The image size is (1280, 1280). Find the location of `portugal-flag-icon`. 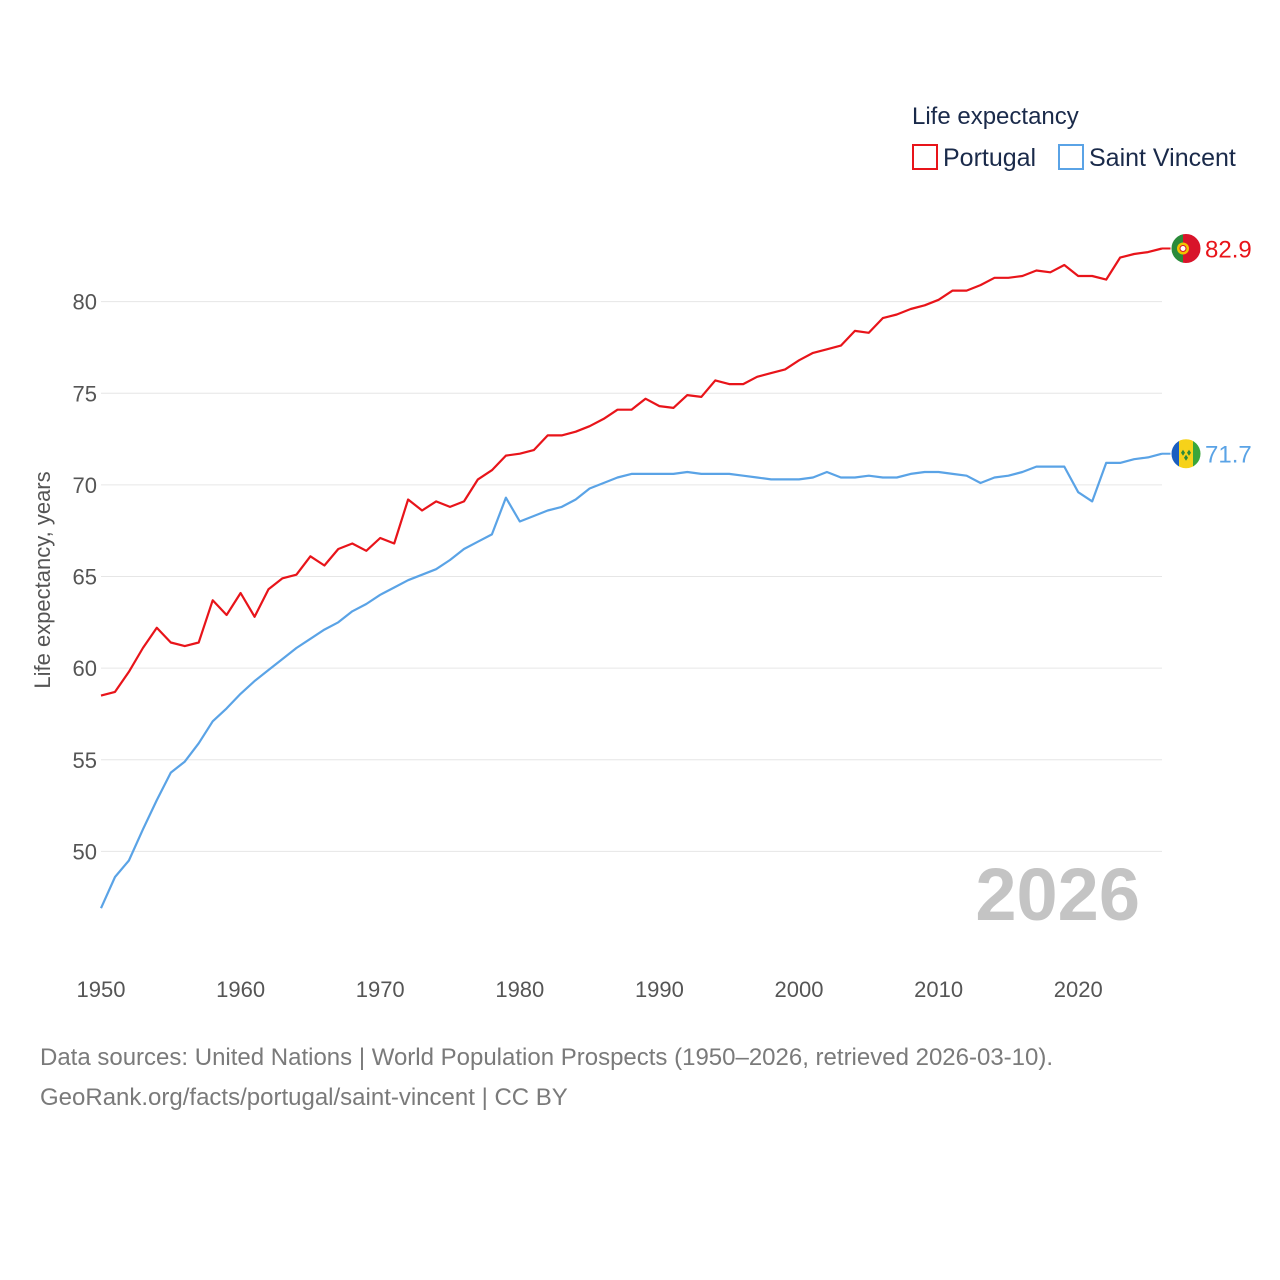

portugal-flag-icon is located at coordinates (1186, 248).